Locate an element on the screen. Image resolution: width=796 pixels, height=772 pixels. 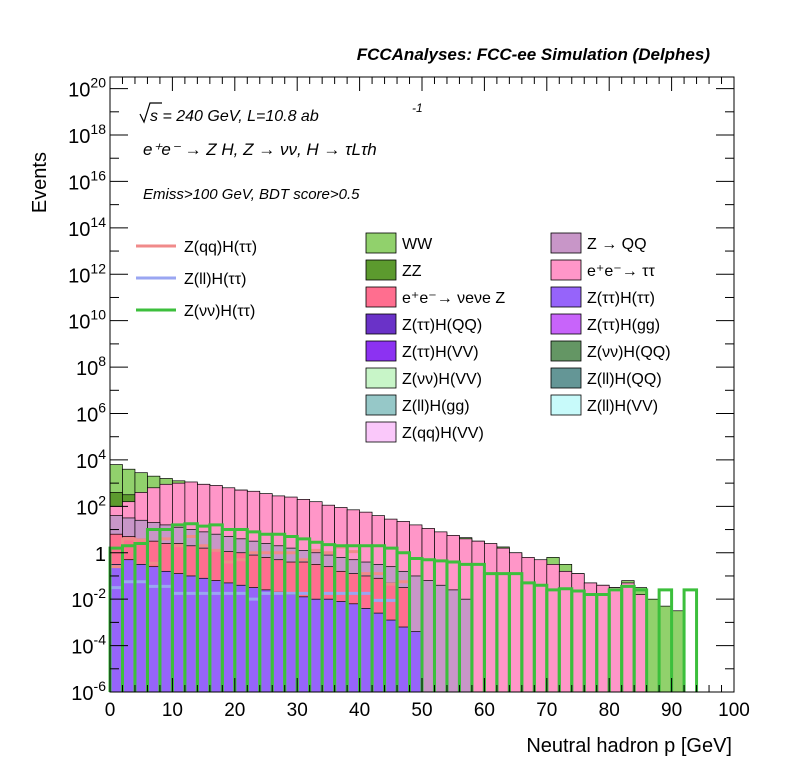
x-tick-label: 20 is located at coordinates (234, 710).